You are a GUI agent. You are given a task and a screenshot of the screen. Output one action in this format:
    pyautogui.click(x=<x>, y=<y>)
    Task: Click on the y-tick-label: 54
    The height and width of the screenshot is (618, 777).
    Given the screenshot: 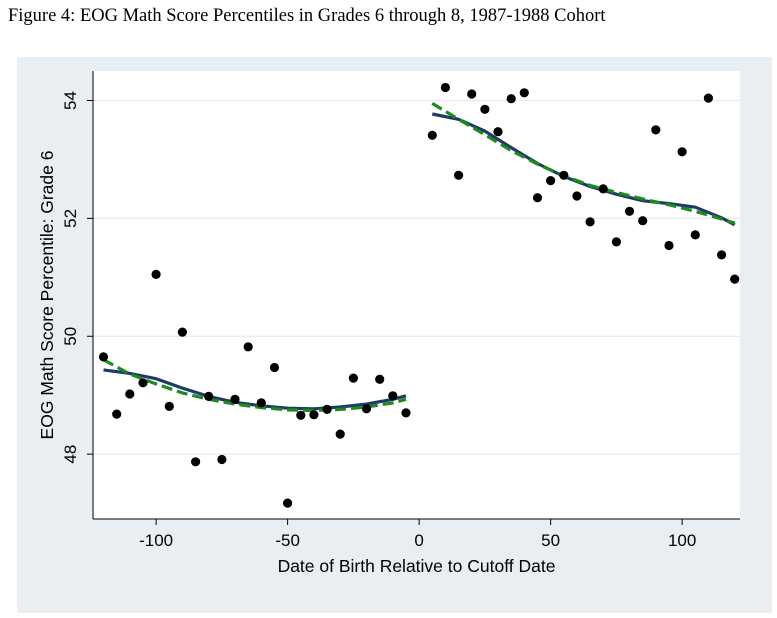 What is the action you would take?
    pyautogui.click(x=70, y=100)
    